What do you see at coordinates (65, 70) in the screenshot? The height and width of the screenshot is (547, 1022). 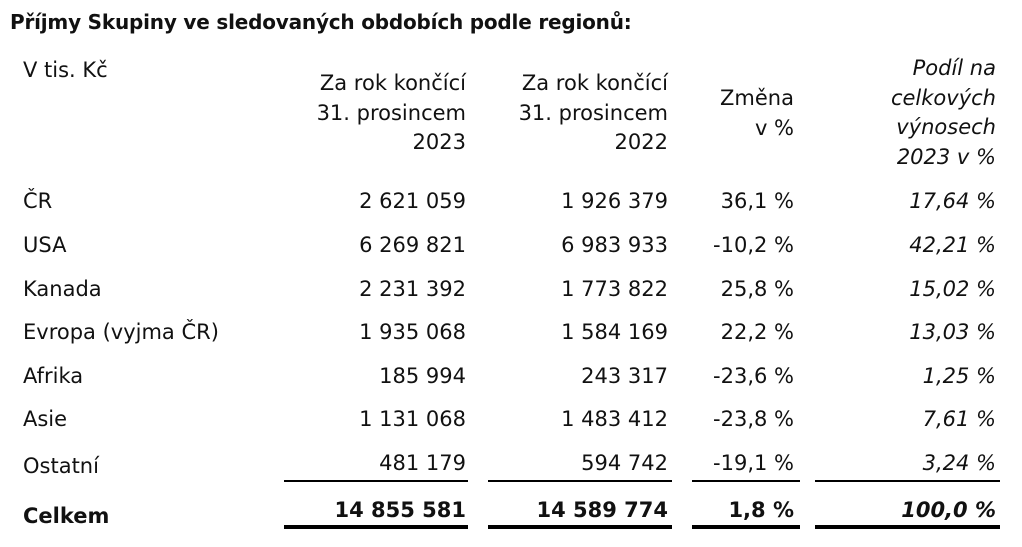 I see `unit-label: V tis. Kč` at bounding box center [65, 70].